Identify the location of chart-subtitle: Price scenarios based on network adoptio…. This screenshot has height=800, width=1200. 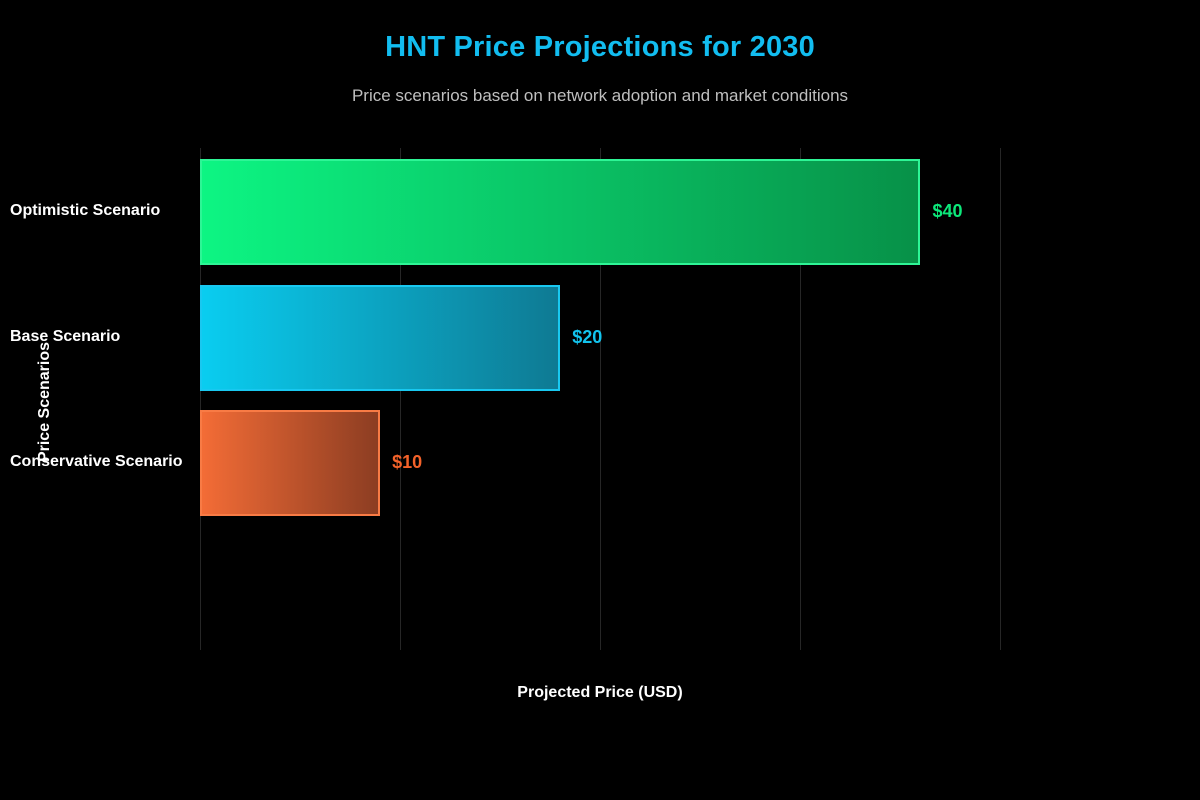
(600, 95).